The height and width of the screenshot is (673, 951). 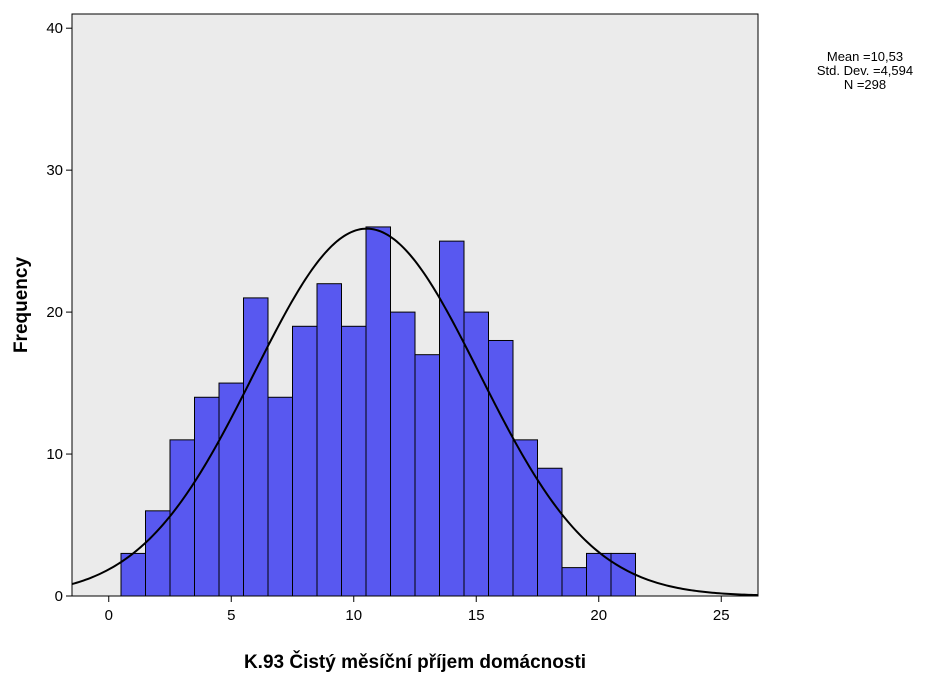 I want to click on x-tick-label: 0, so click(x=109, y=615).